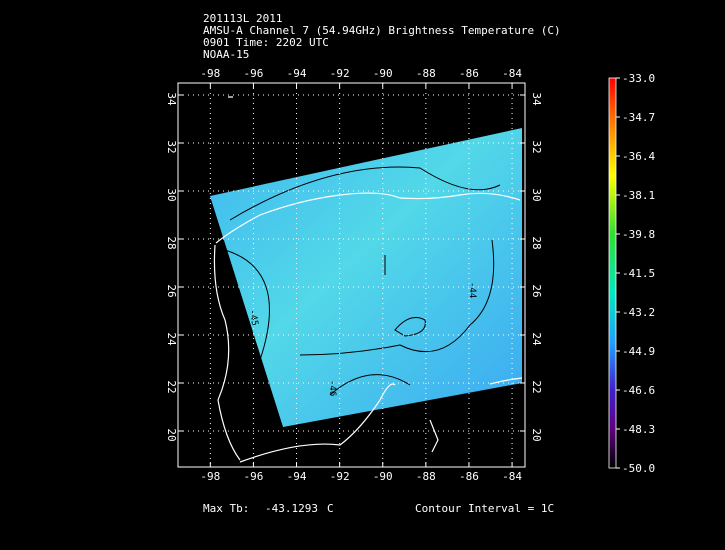 Image resolution: width=725 pixels, height=550 pixels. I want to click on header-line: 0901 Time: 2202 UTC, so click(266, 42).